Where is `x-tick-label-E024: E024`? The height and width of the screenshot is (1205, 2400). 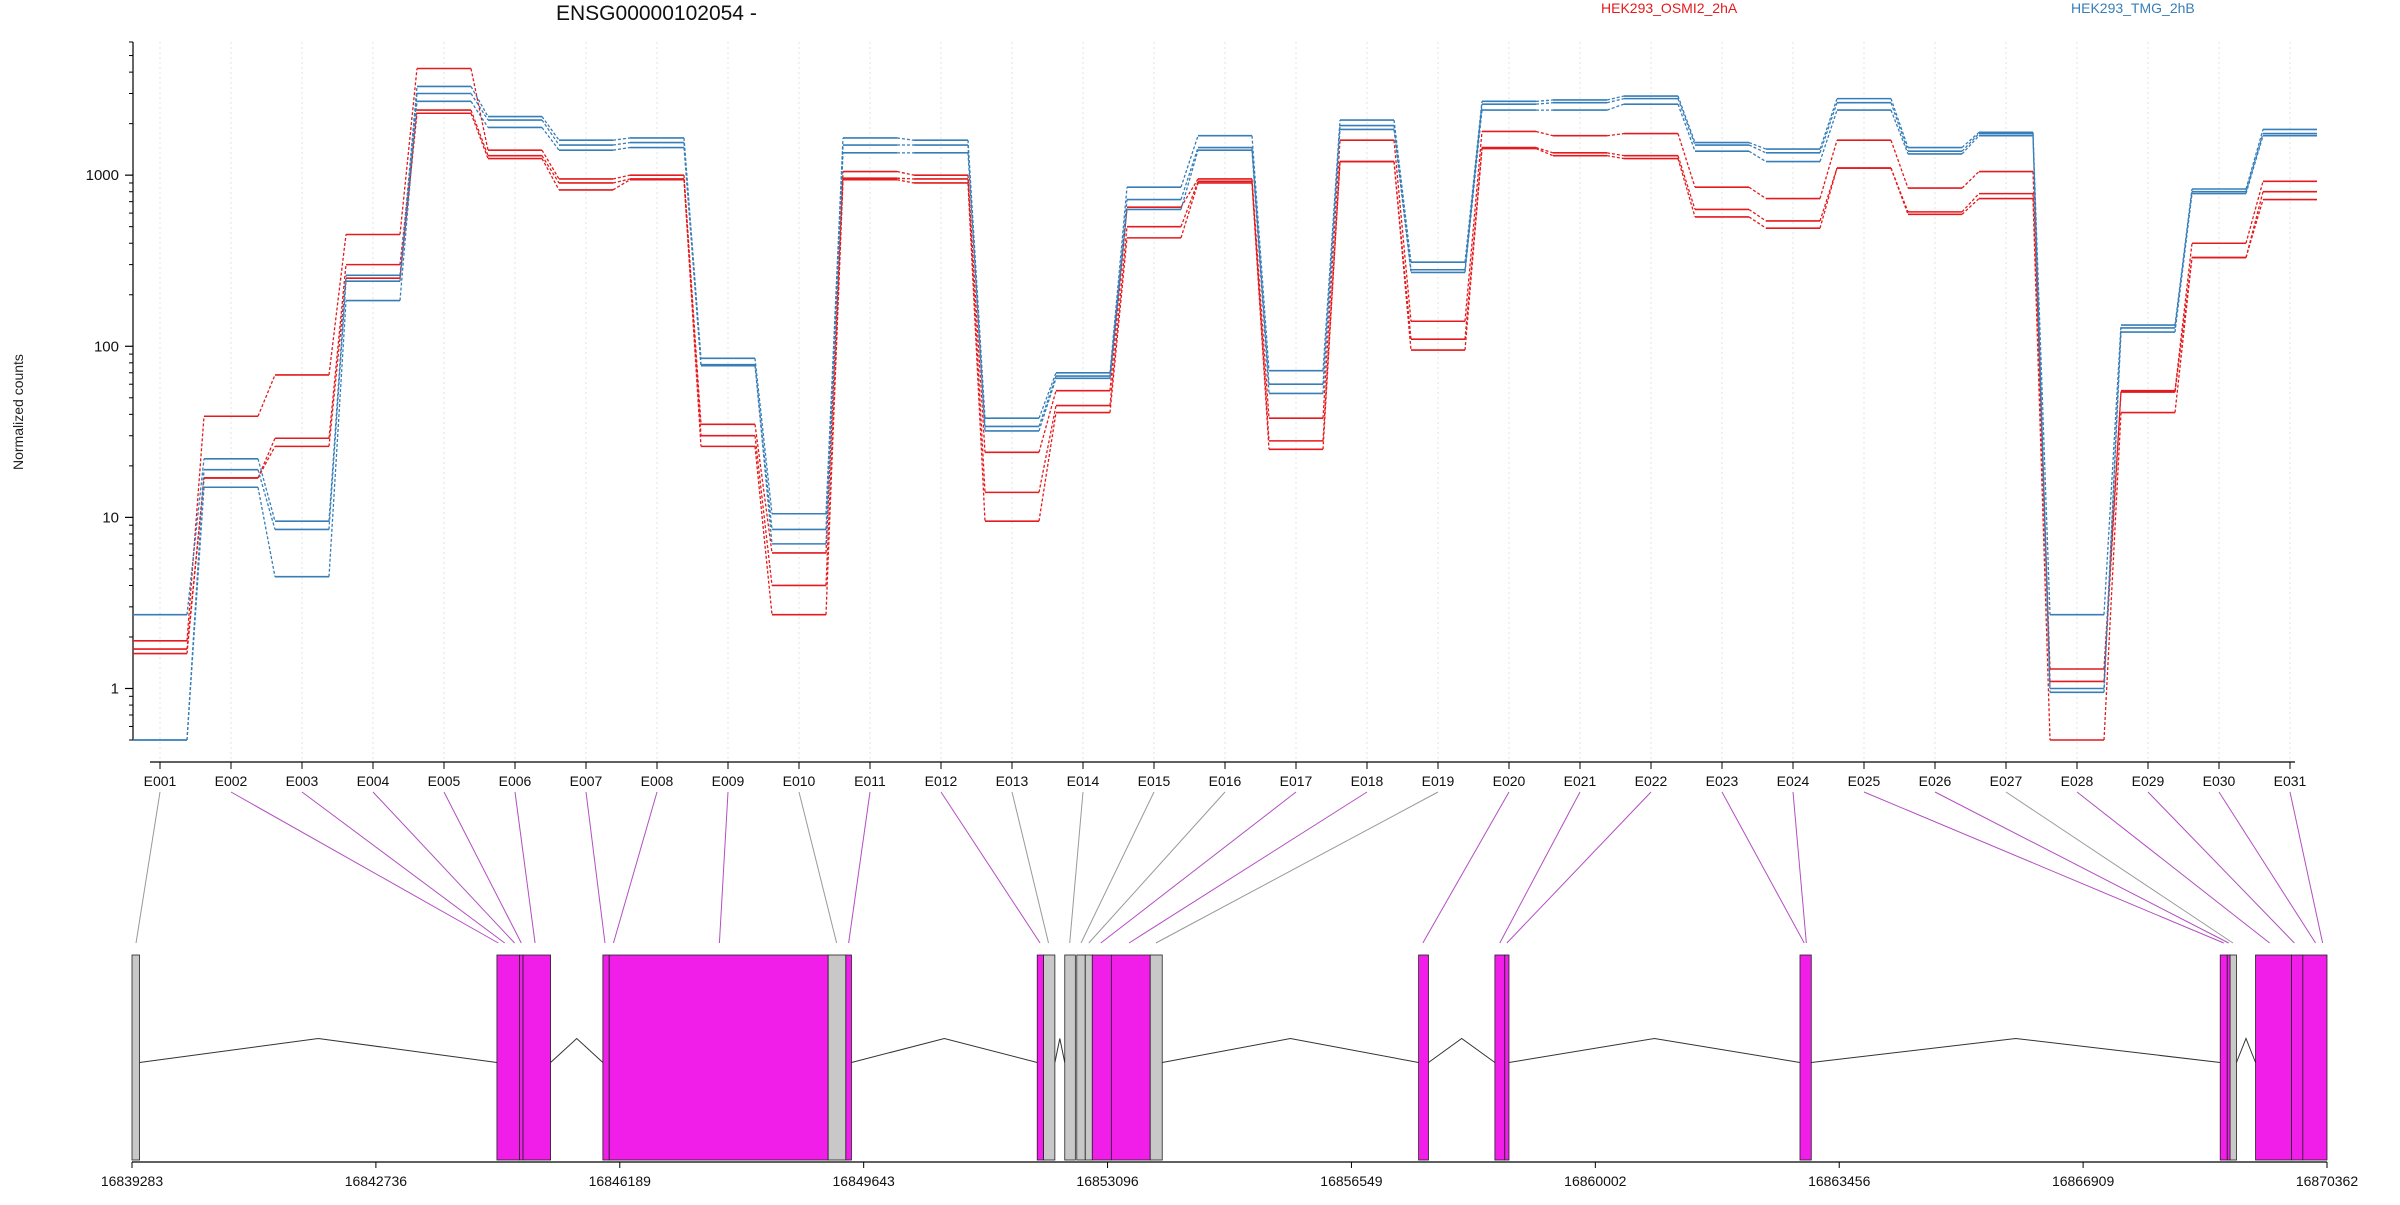
x-tick-label-E024: E024 is located at coordinates (1793, 781).